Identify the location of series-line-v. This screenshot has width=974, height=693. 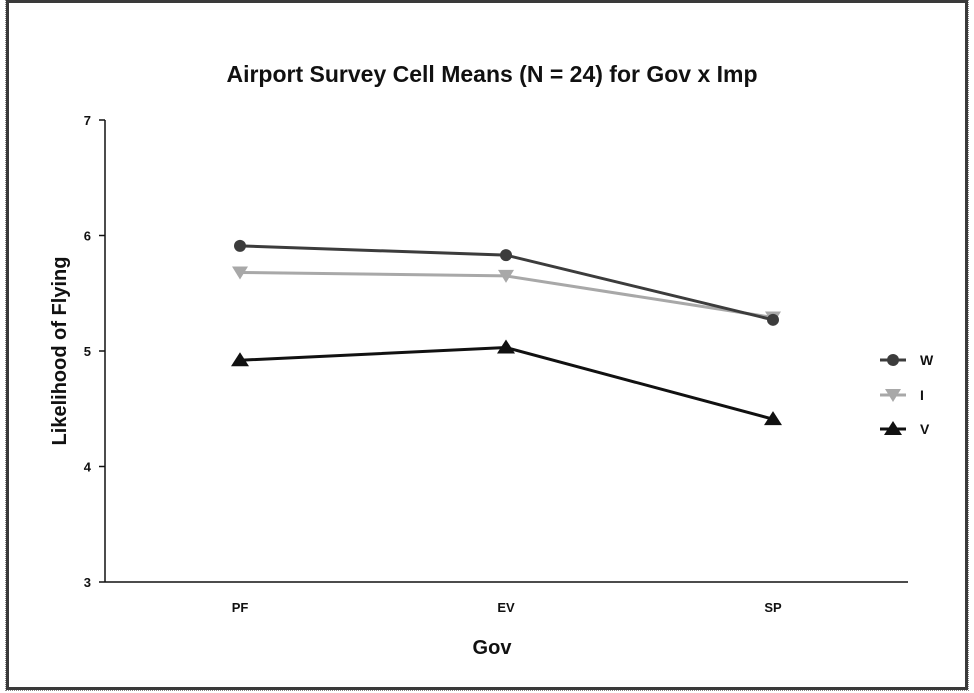
(506, 383).